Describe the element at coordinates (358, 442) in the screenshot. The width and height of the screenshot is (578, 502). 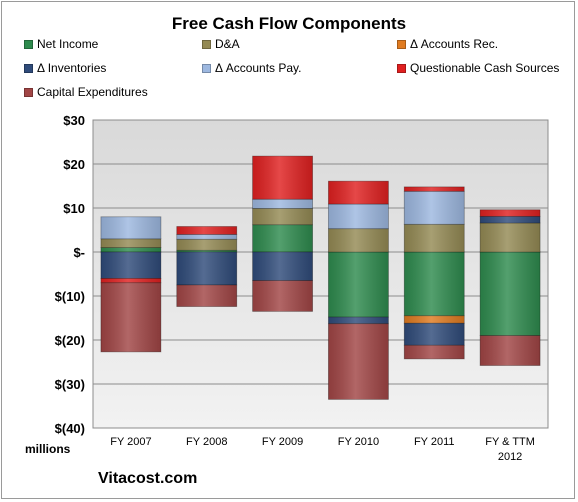
I see `x-tick-label: FY 2010` at that location.